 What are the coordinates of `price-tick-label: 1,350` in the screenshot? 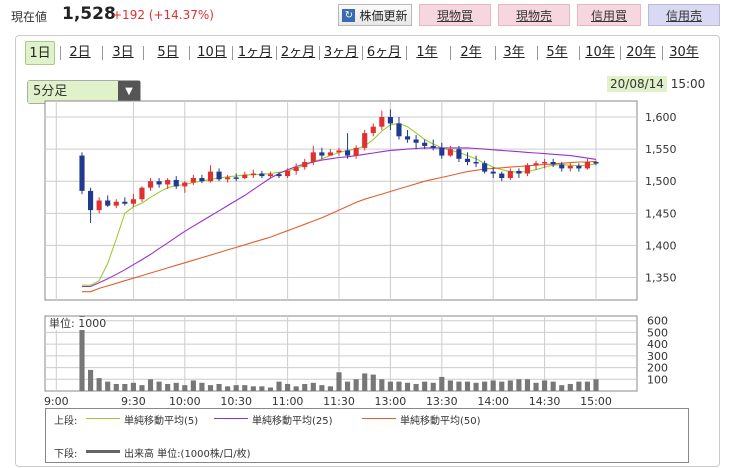 It's located at (661, 278).